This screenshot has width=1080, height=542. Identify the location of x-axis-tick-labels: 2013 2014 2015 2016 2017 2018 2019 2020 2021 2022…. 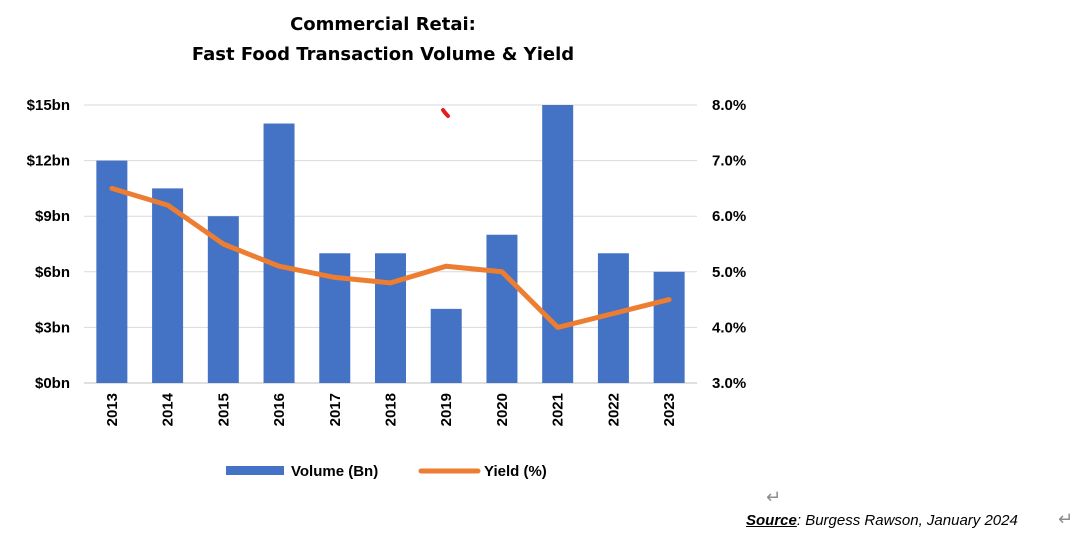
(391, 409).